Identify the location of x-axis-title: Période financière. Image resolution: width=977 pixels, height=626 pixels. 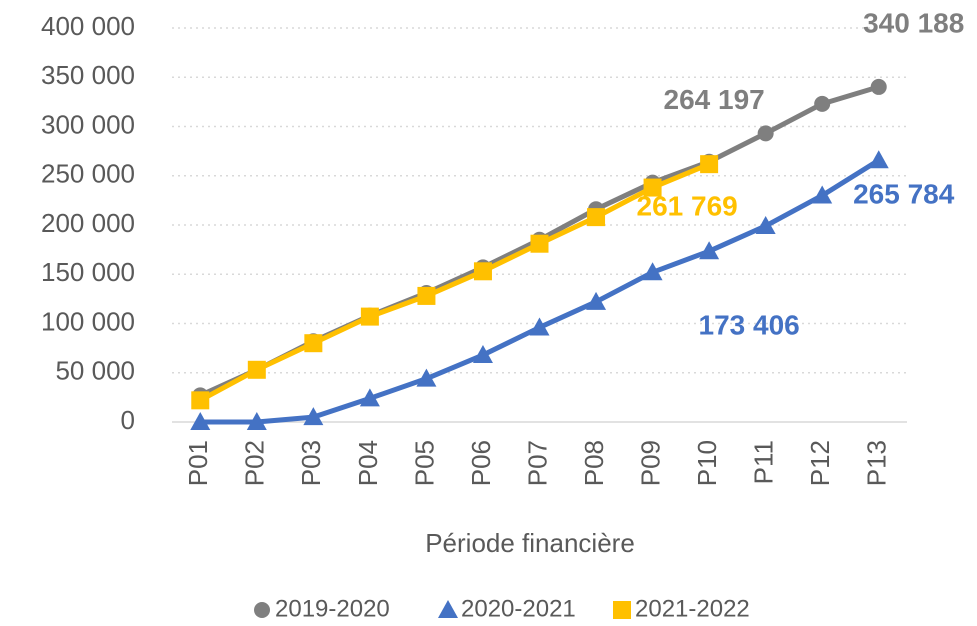
(530, 543).